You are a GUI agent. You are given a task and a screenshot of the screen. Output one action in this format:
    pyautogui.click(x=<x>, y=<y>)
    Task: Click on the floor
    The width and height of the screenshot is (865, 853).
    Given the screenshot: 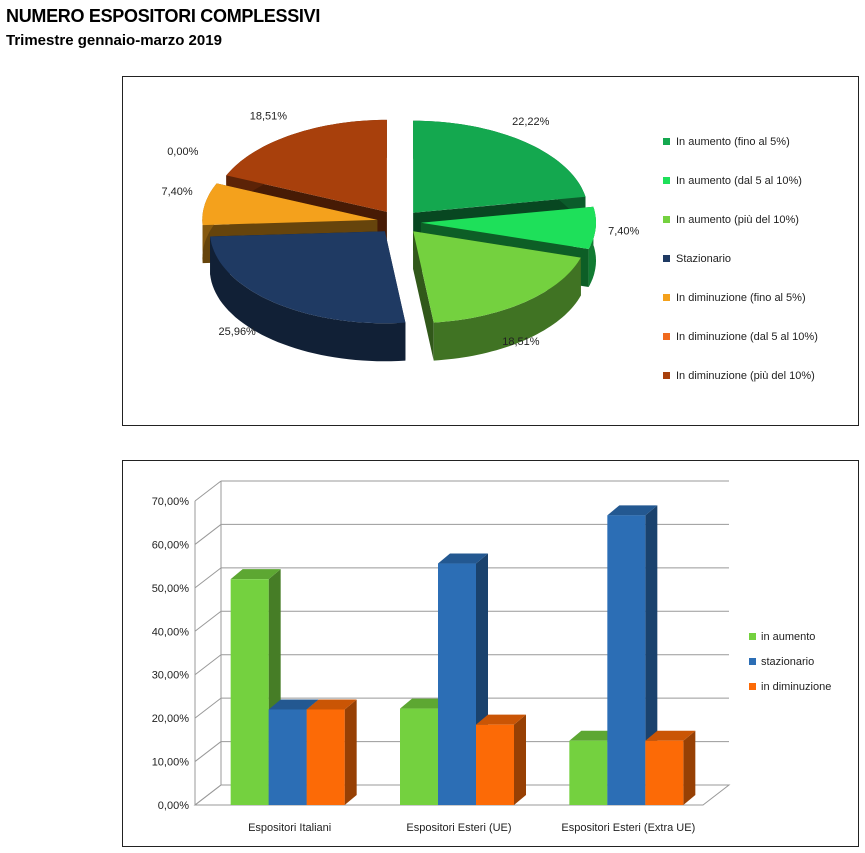 What is the action you would take?
    pyautogui.click(x=462, y=795)
    